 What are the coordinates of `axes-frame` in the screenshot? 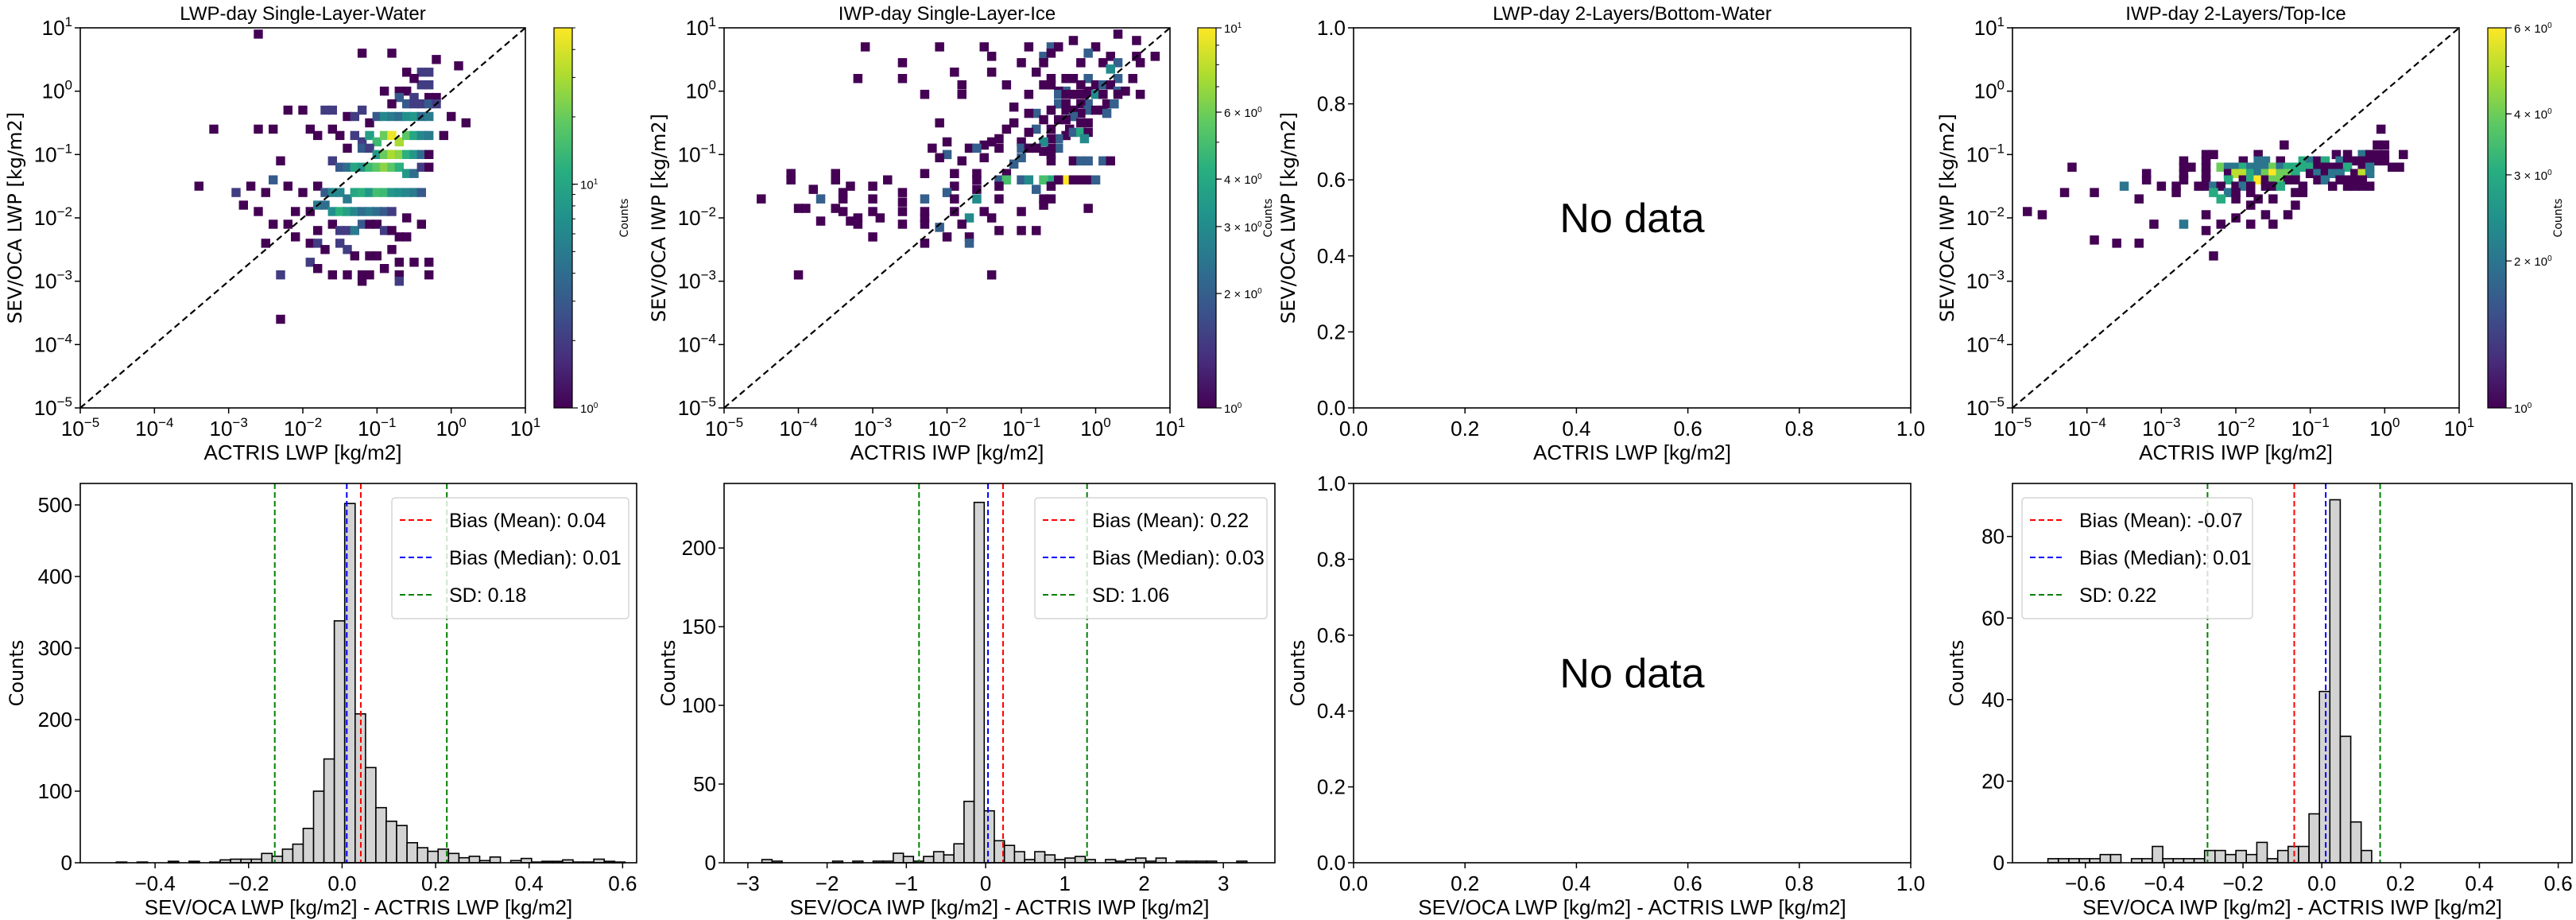 It's located at (1632, 673).